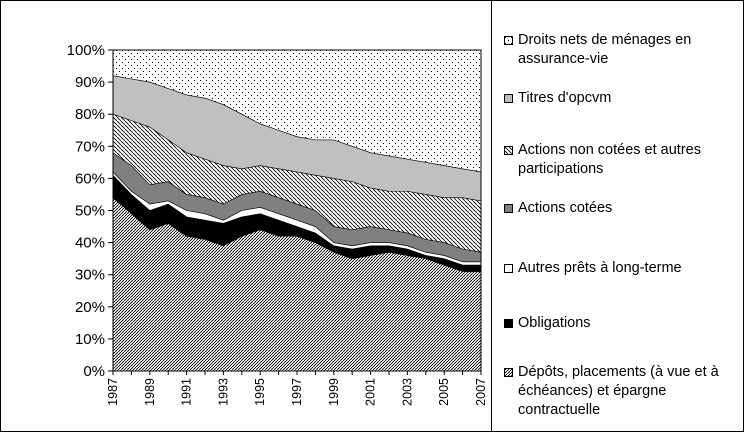  I want to click on legend-label: Actions cotées, so click(565, 208).